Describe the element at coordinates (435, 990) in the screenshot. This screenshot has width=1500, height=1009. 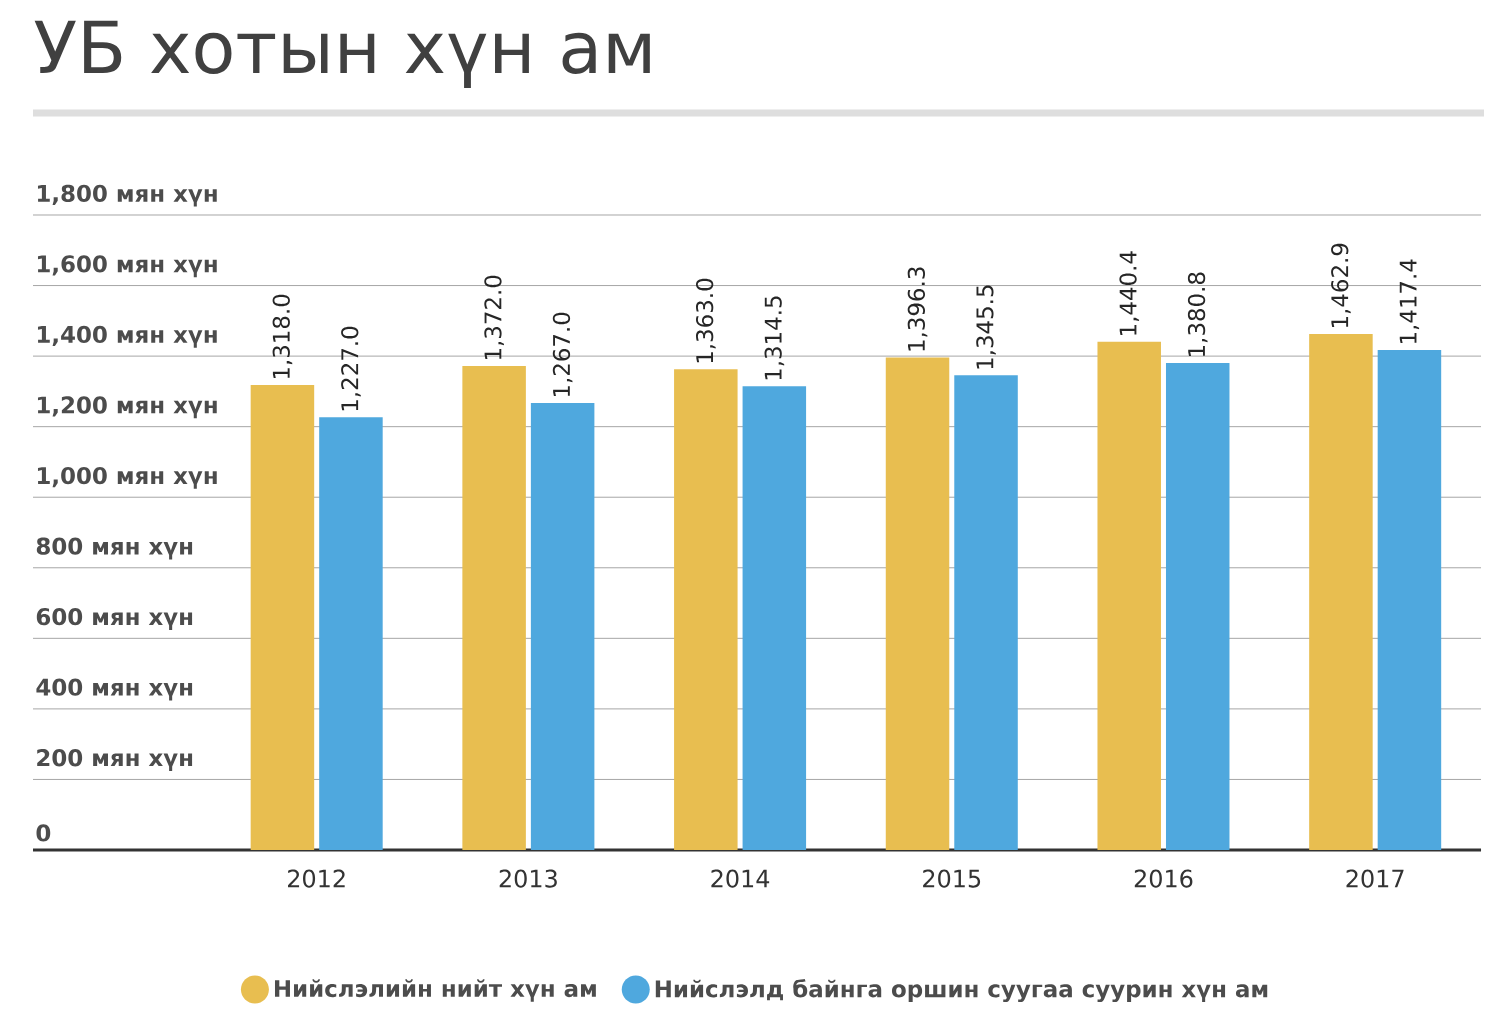
I see `legend-label: Нийслэлийн нийт хүн ам` at that location.